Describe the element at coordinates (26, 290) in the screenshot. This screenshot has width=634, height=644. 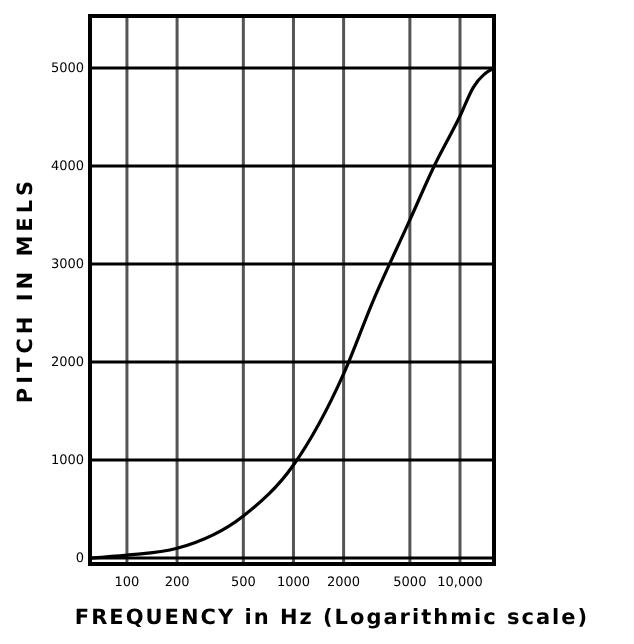
I see `y-axis-title: PITCH IN MELS` at that location.